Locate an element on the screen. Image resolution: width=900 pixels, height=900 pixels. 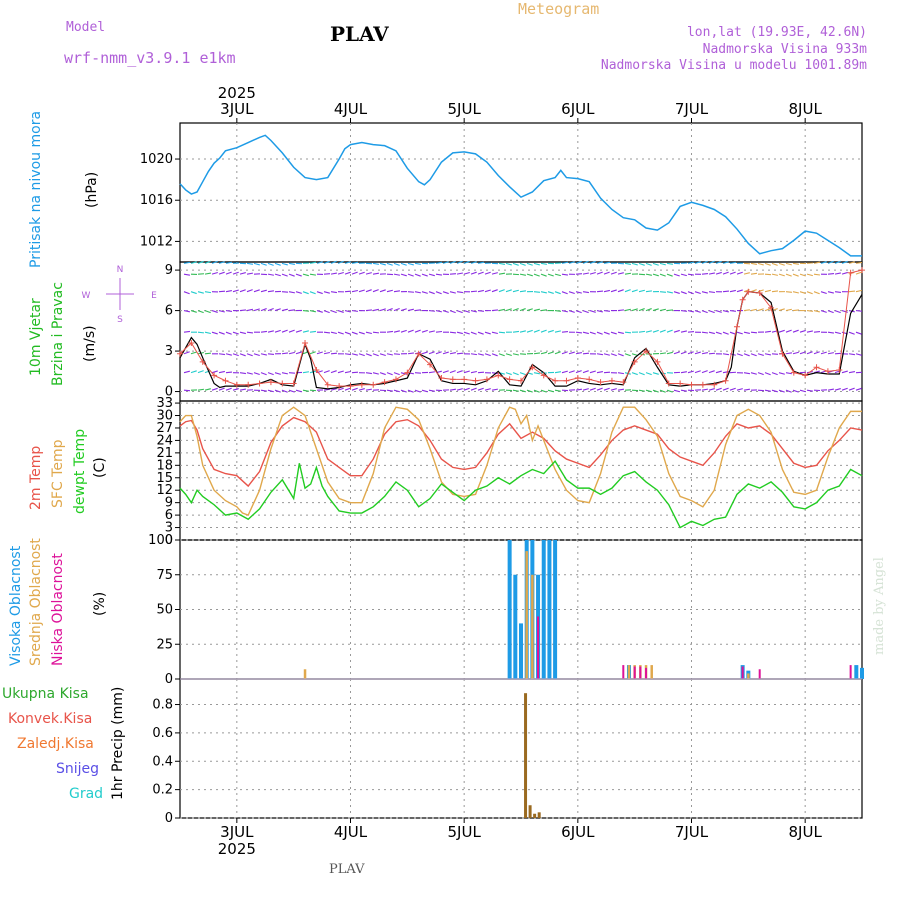
mid-cloud-bar is located at coordinates (748, 676).